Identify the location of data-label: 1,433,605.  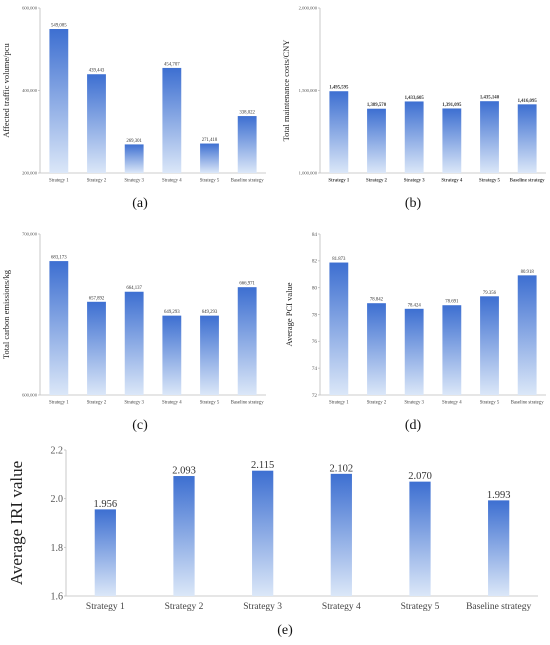
(415, 98).